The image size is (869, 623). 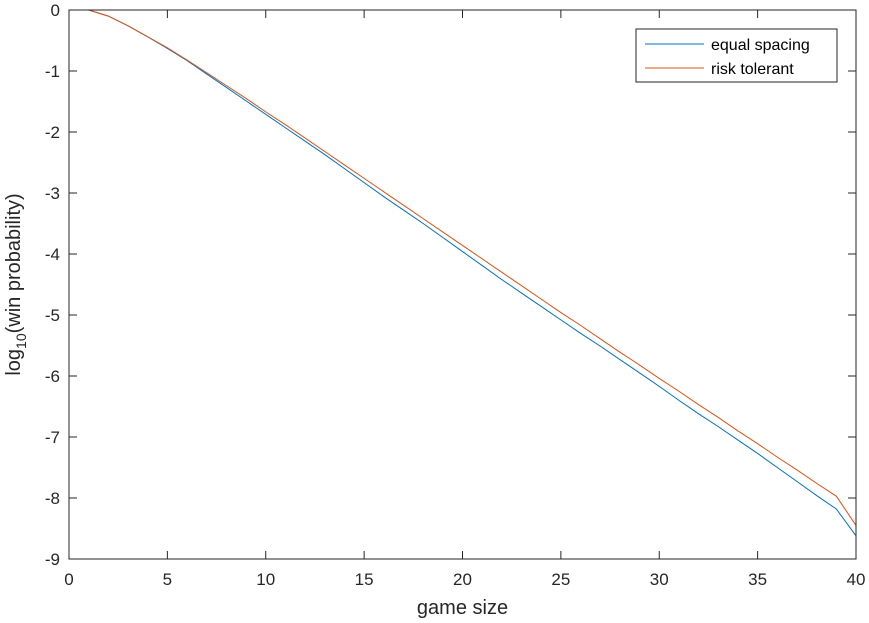 I want to click on y-axis-label-subscript: 10, so click(x=21, y=341).